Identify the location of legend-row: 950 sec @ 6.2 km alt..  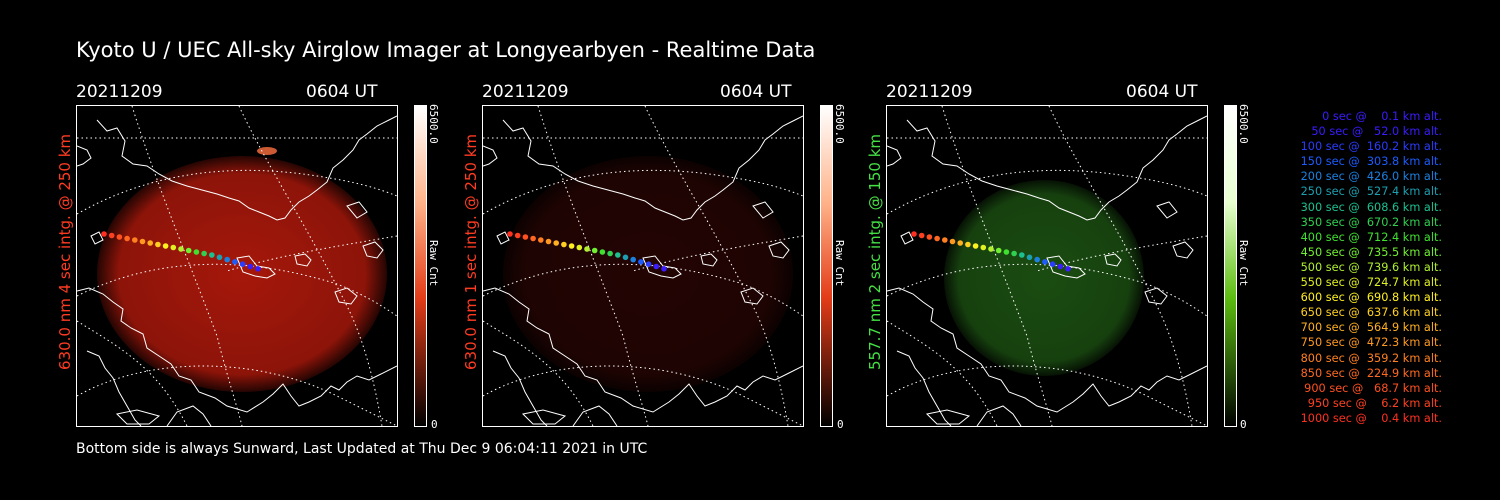
(1374, 403).